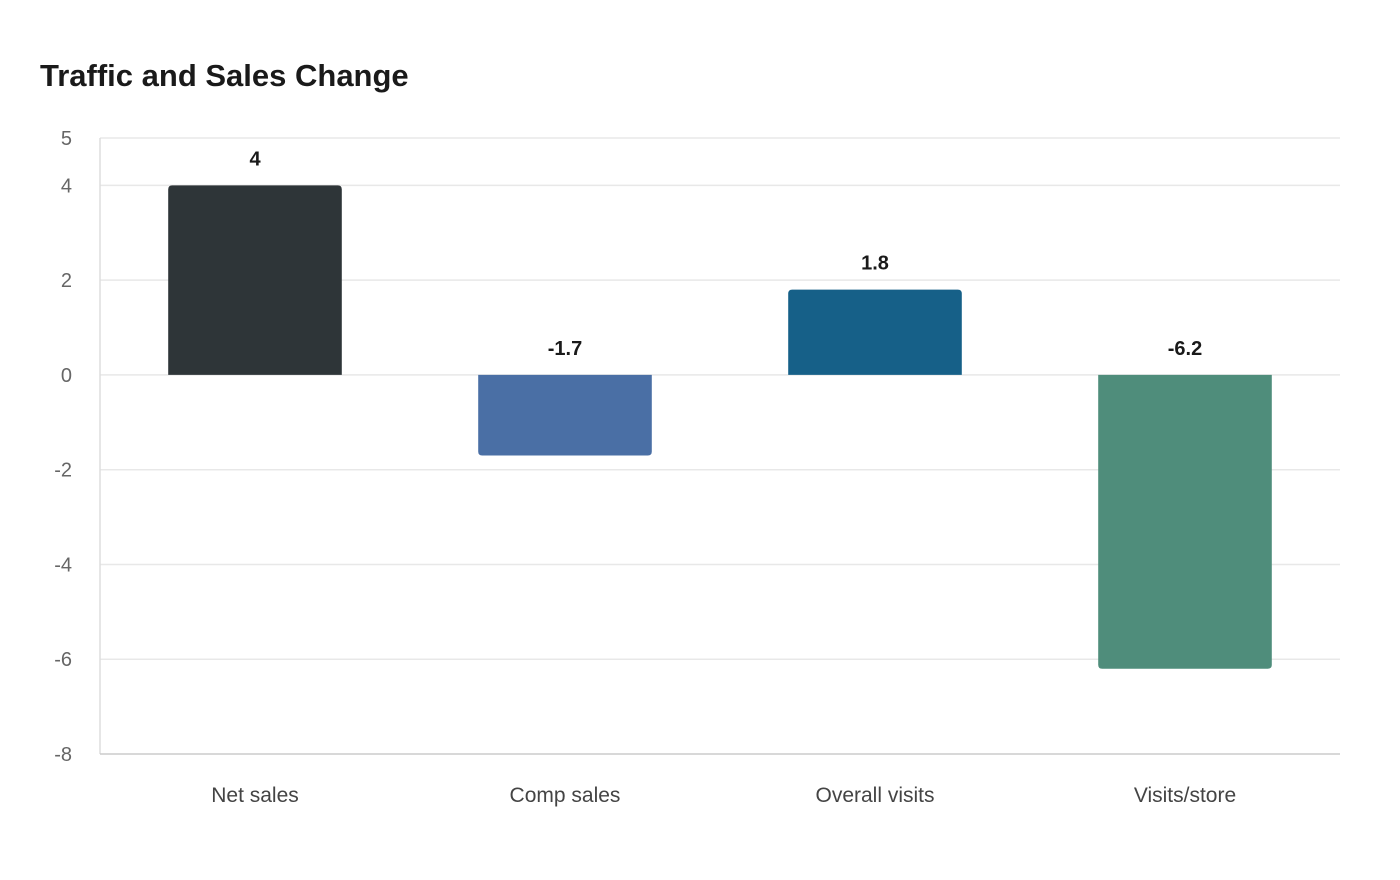 This screenshot has height=880, width=1400. Describe the element at coordinates (1185, 349) in the screenshot. I see `data-label: -6.2` at that location.